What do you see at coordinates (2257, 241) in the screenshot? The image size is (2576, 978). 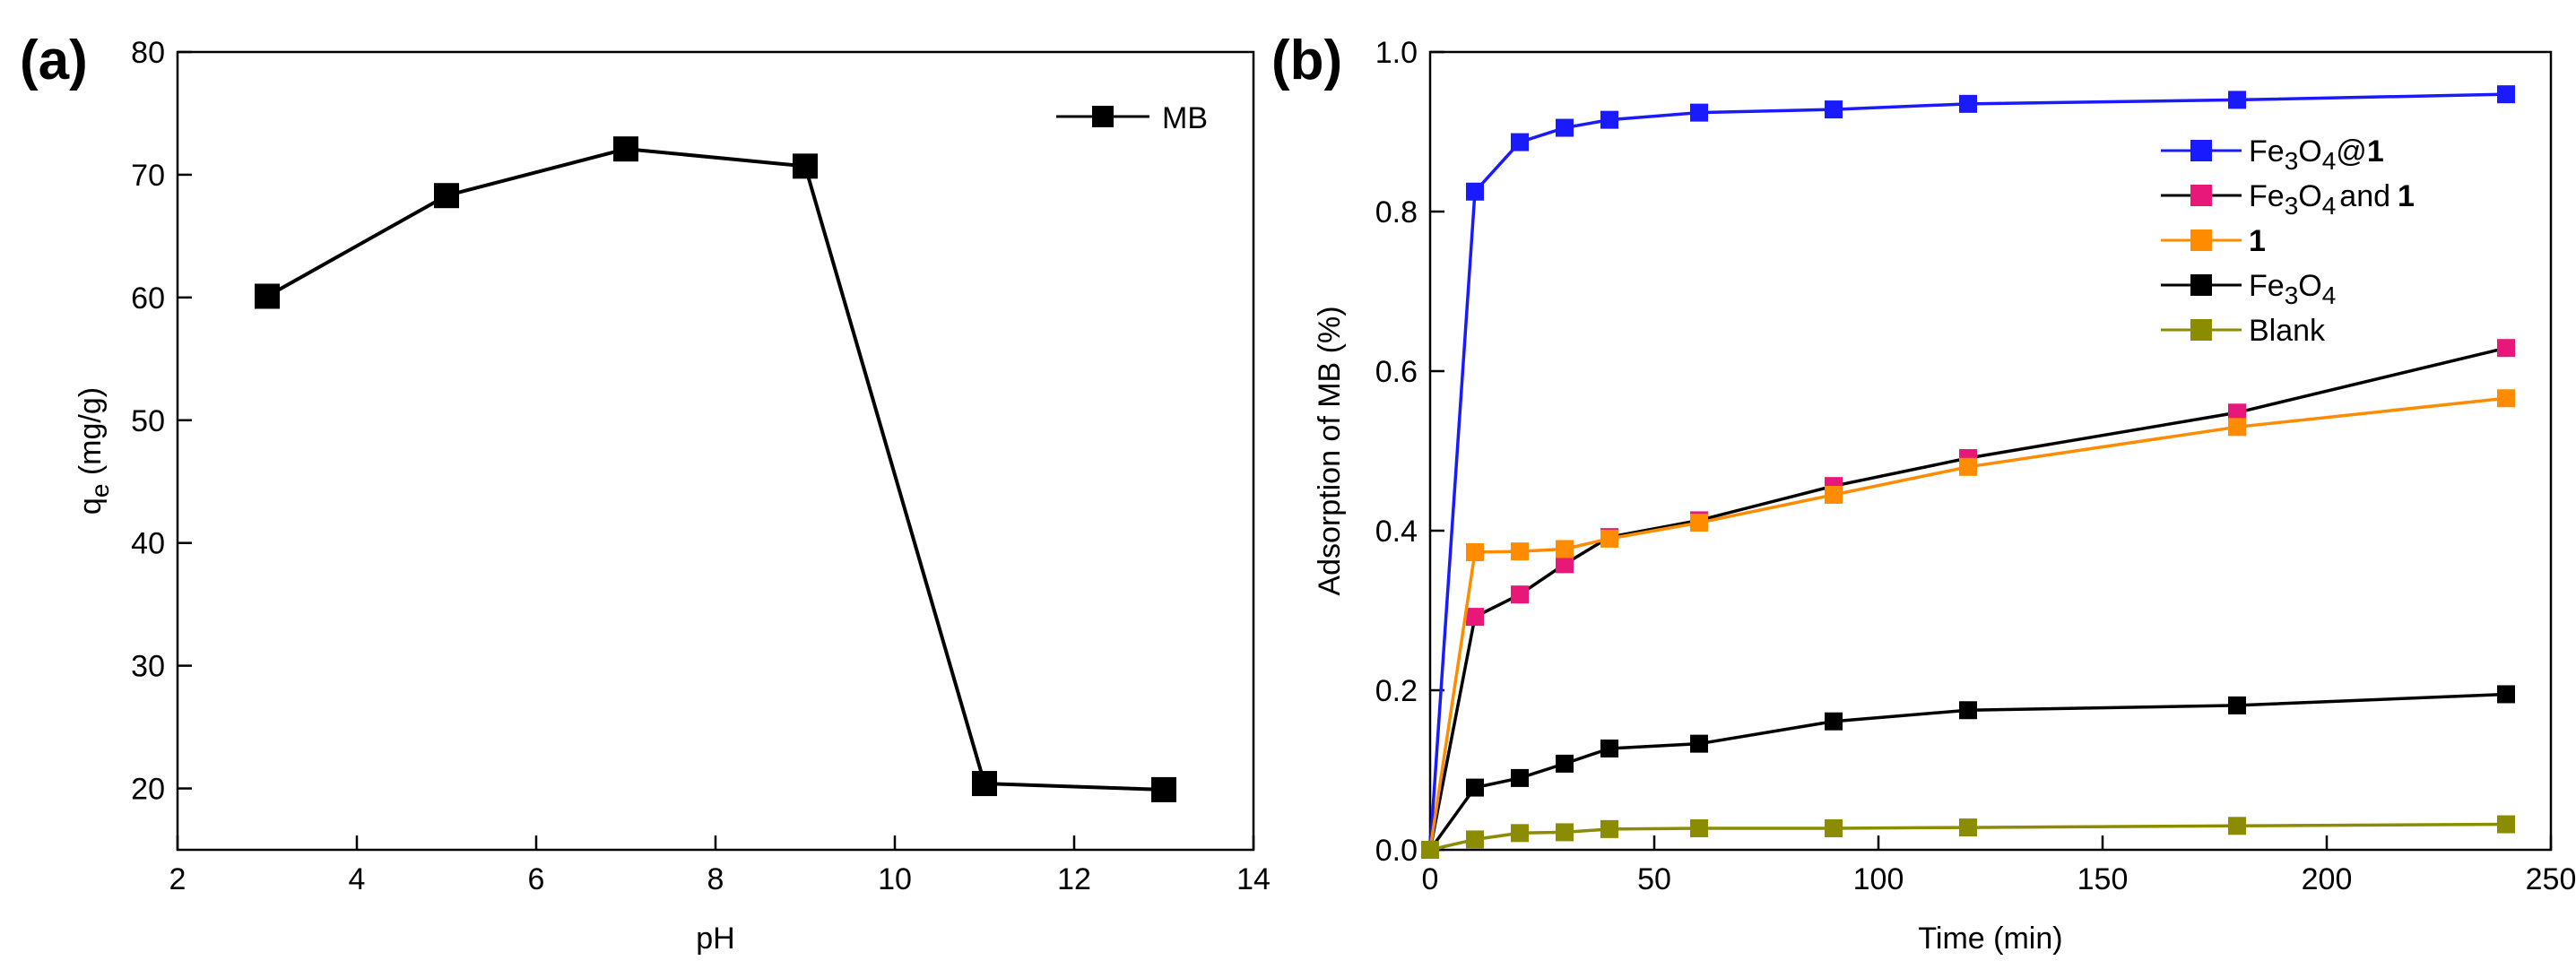 I see `legend-label-1: 1` at bounding box center [2257, 241].